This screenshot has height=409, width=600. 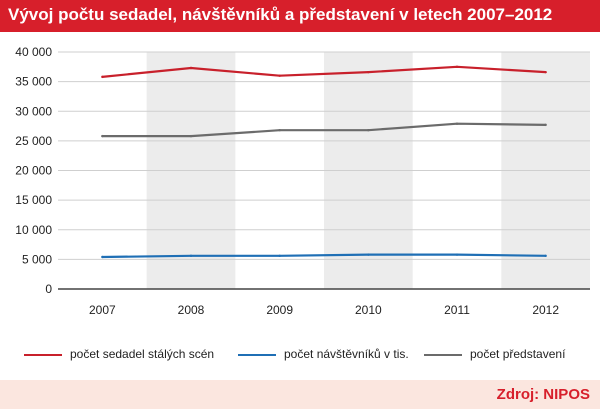 What do you see at coordinates (33, 111) in the screenshot?
I see `y-tick-label: 30 000` at bounding box center [33, 111].